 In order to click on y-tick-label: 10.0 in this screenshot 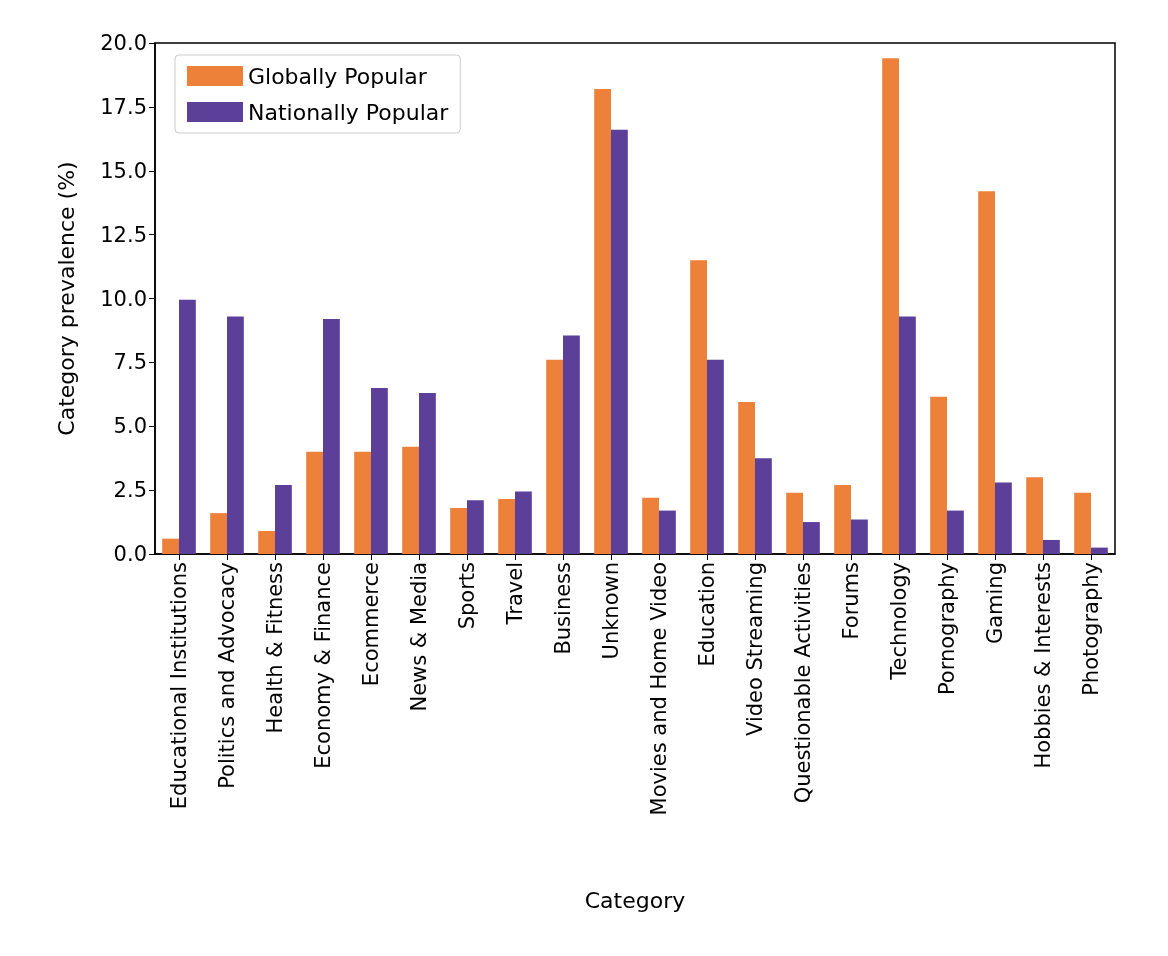, I will do `click(123, 298)`.